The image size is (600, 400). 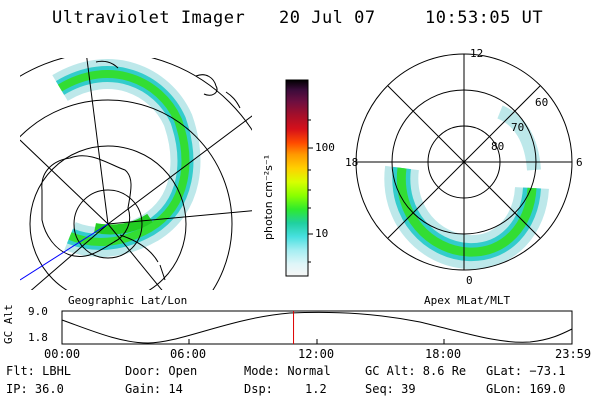 What do you see at coordinates (327, 18) in the screenshot?
I see `date-label: 20 Jul 07` at bounding box center [327, 18].